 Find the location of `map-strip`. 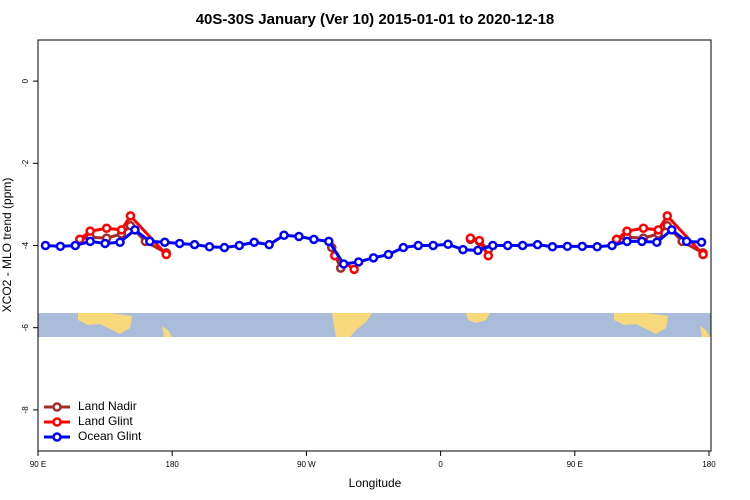

map-strip is located at coordinates (374, 325).